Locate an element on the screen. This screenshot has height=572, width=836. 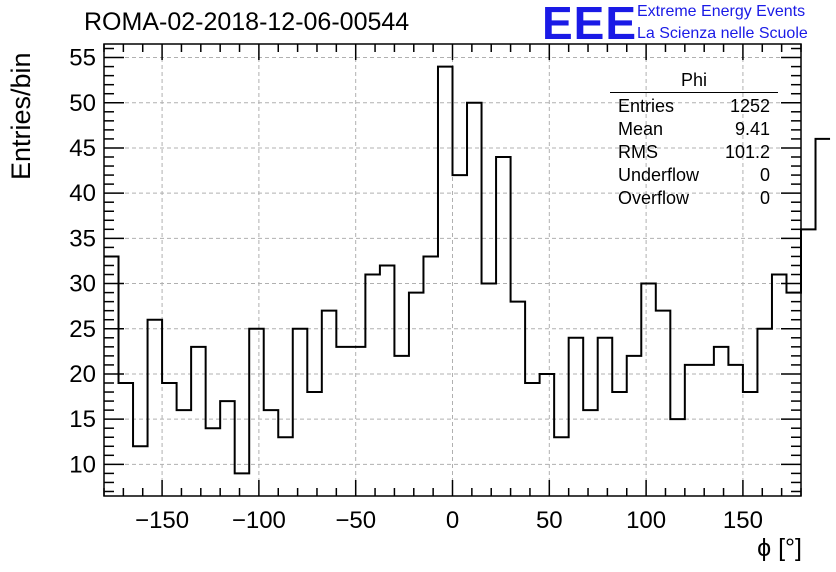
stats-row-entries: Entries 1252 is located at coordinates (694, 106).